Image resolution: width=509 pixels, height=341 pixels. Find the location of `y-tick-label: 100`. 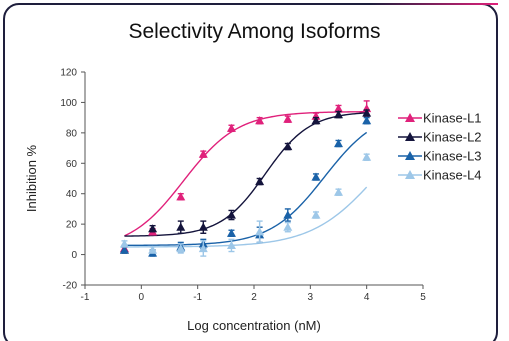

y-tick-label: 100 is located at coordinates (68, 103).